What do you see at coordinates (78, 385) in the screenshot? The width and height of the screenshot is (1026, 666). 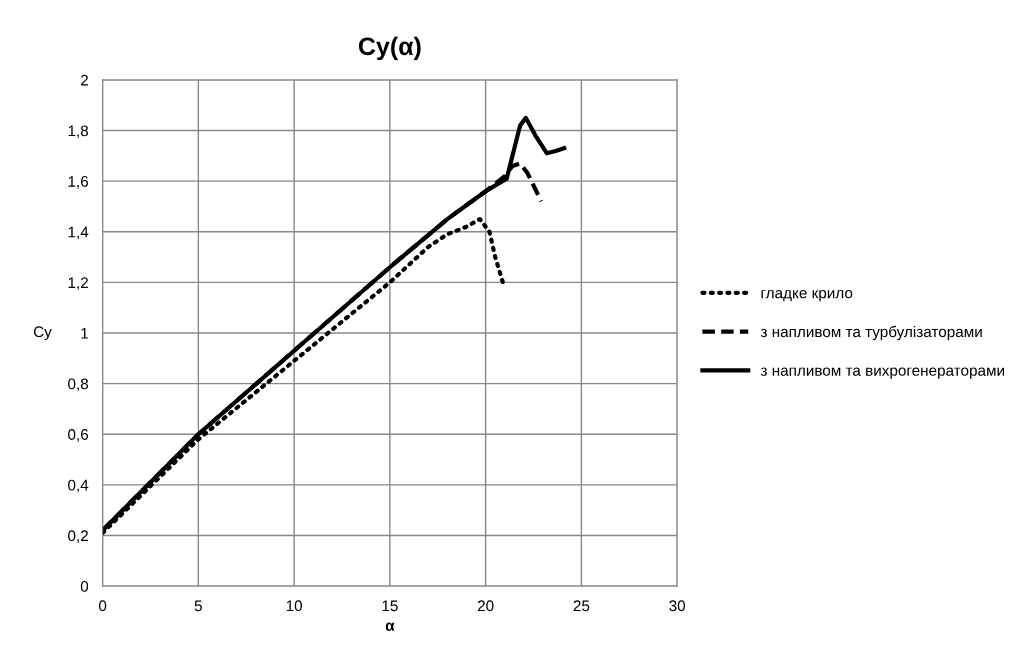 I see `y-tick-label: 0,8` at bounding box center [78, 385].